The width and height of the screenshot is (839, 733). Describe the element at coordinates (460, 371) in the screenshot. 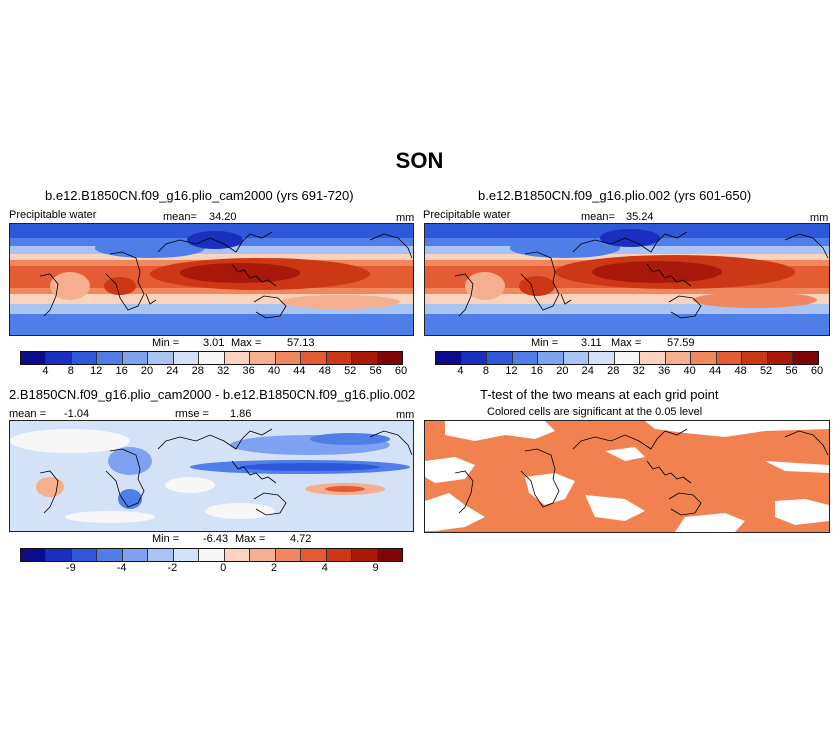

I see `panel2-colorbar-tick-label: 4` at that location.